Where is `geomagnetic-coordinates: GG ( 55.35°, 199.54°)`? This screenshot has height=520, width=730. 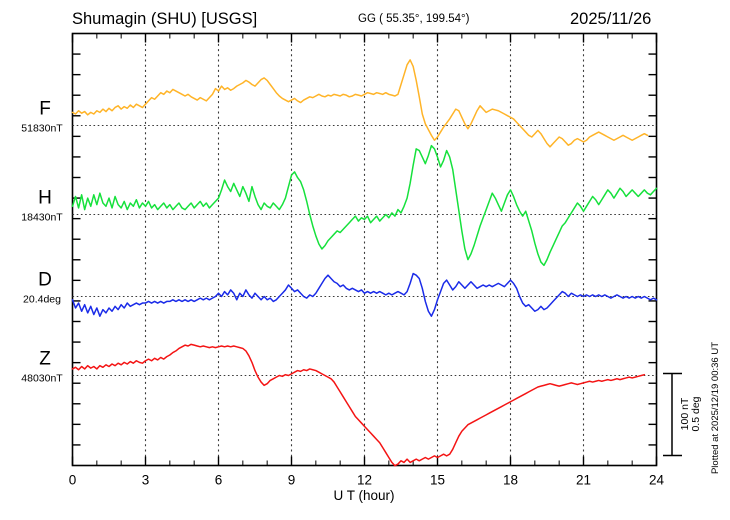
geomagnetic-coordinates: GG ( 55.35°, 199.54°) is located at coordinates (414, 19).